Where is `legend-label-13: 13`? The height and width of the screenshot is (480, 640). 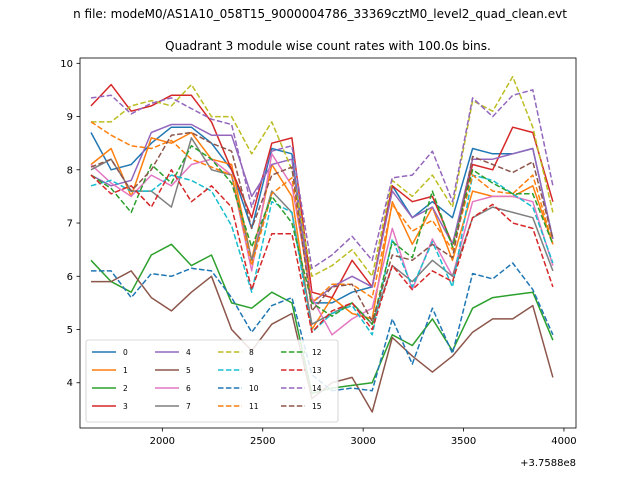 legend-label-13: 13 is located at coordinates (317, 370).